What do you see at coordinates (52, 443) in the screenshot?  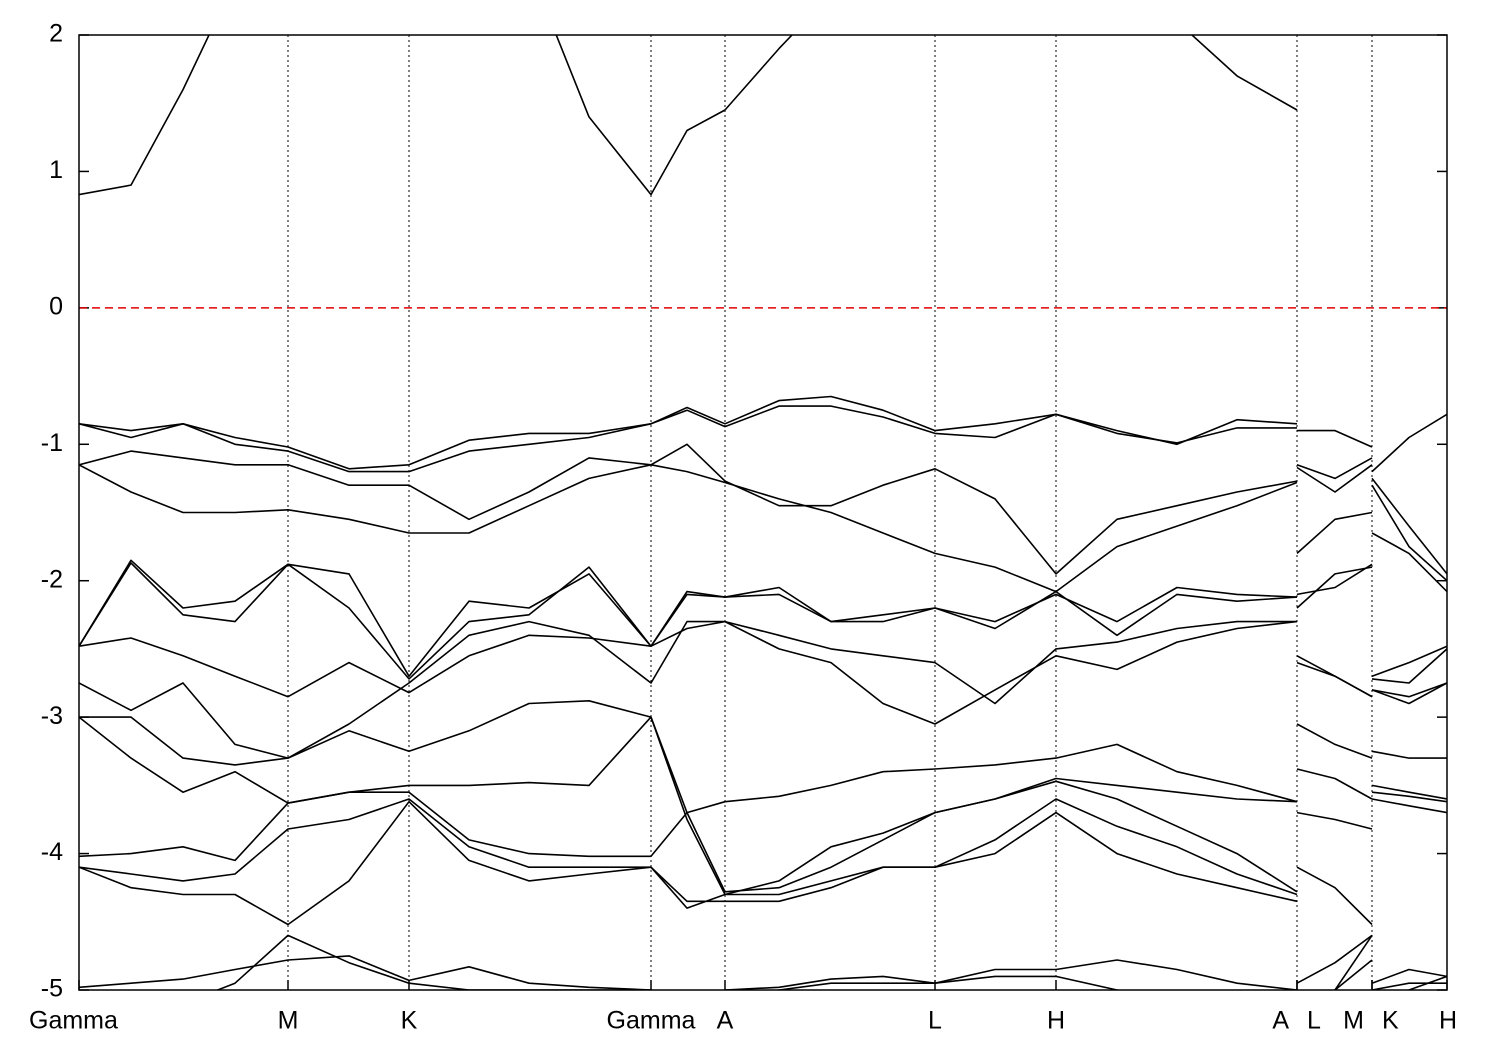 I see `y-tick-label: -1` at bounding box center [52, 443].